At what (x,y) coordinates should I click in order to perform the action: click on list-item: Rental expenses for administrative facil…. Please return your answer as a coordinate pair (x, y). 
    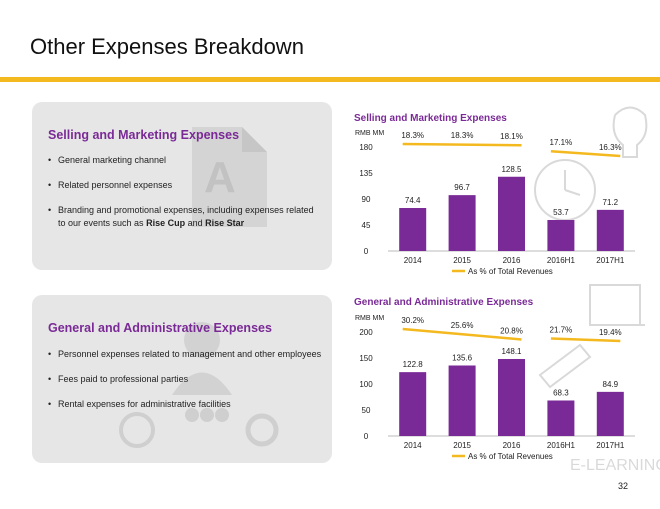
    Looking at the image, I should click on (185, 404).